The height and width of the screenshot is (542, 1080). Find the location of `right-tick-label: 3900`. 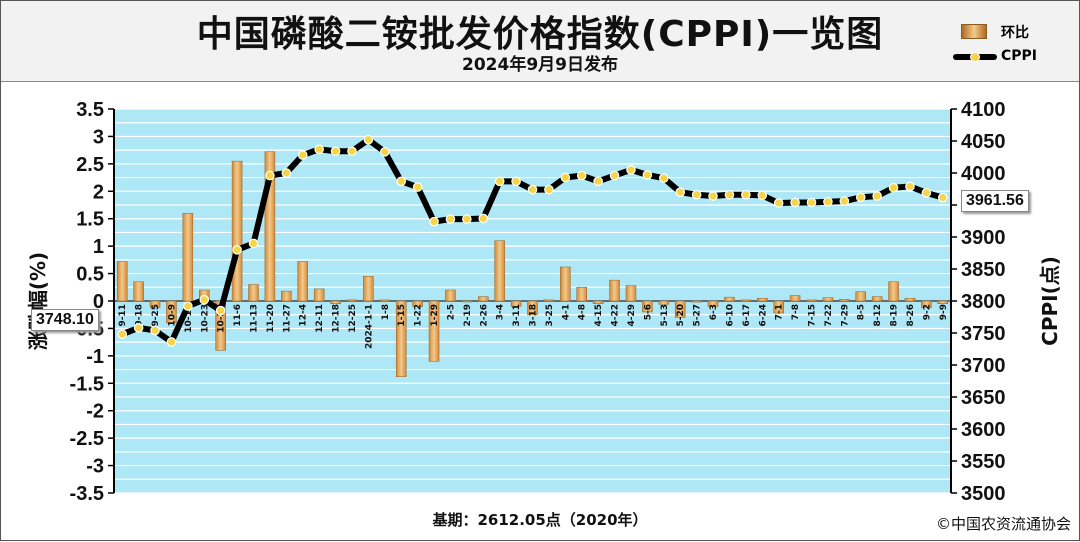

right-tick-label: 3900 is located at coordinates (983, 238).